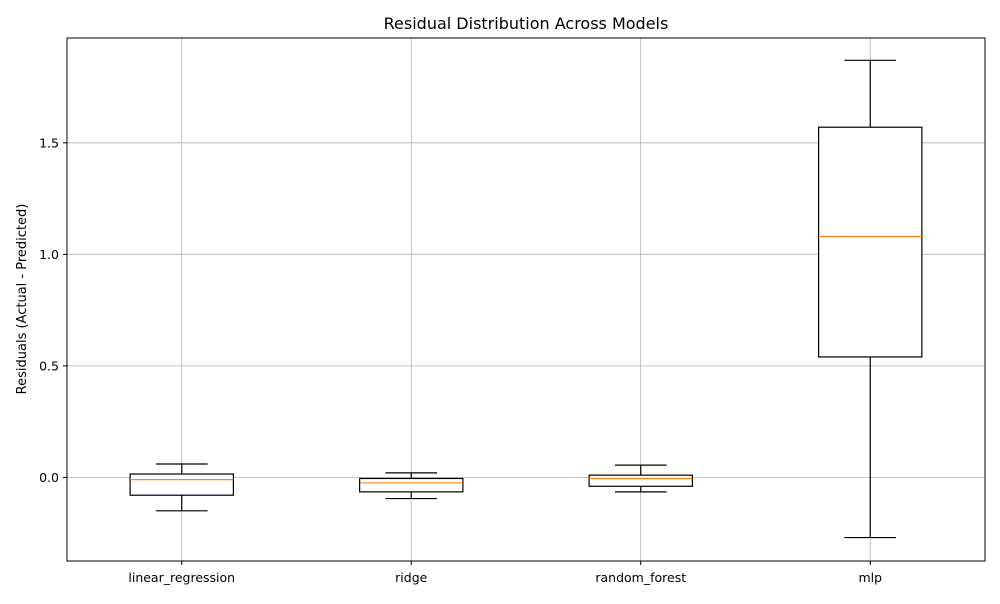  I want to click on box-linear_regression, so click(181, 487).